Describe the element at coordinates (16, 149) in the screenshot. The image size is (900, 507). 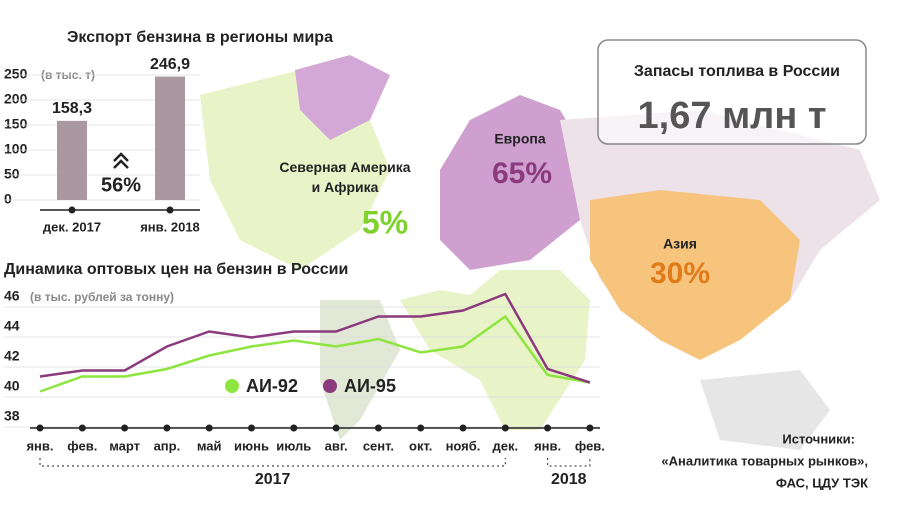
I see `y-tick-label: 100` at that location.